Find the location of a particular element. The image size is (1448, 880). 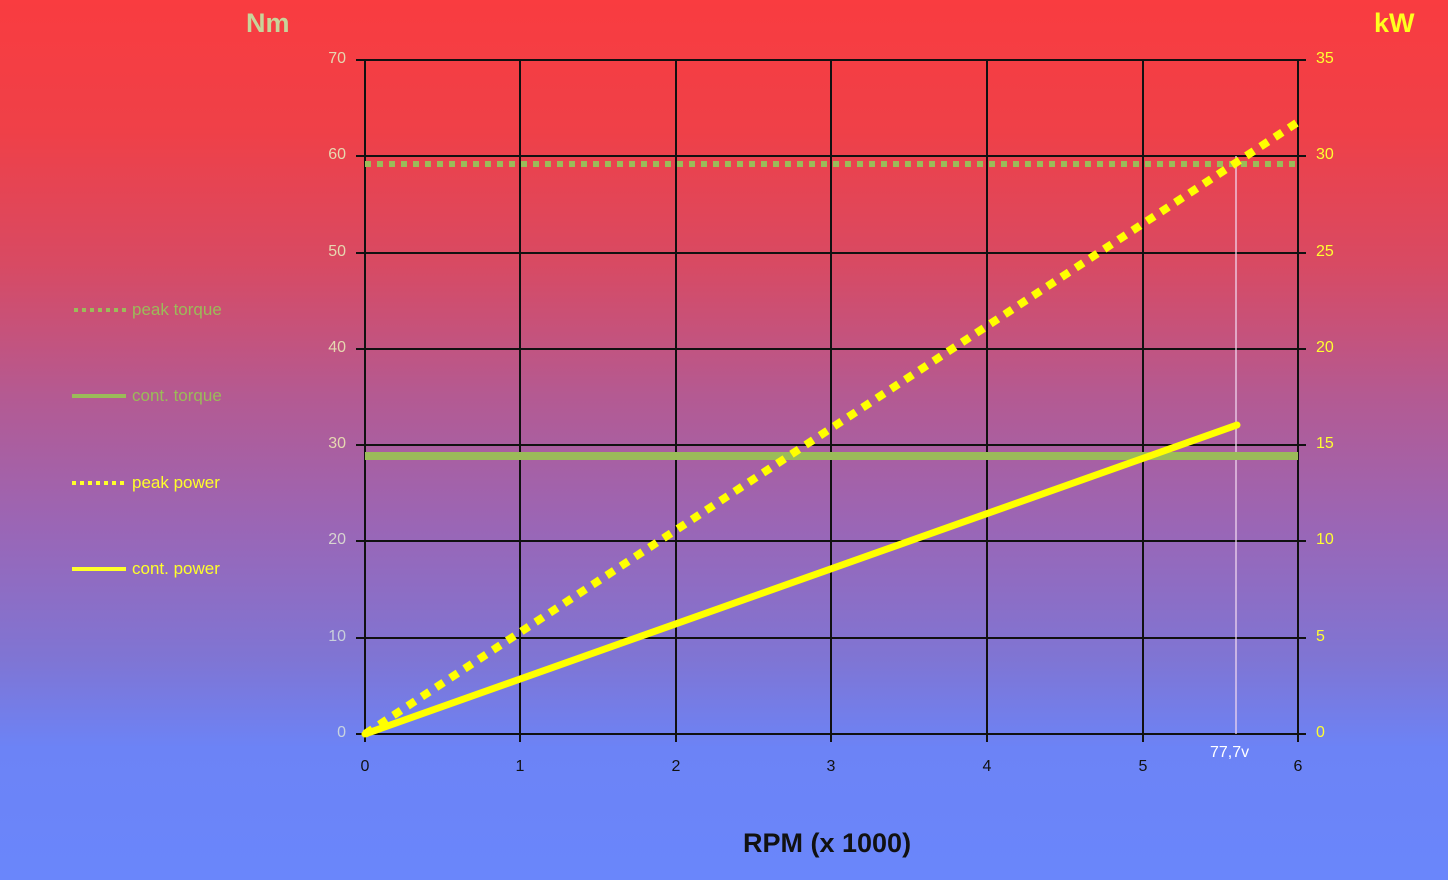

y-left-tick: 70 is located at coordinates (337, 58).